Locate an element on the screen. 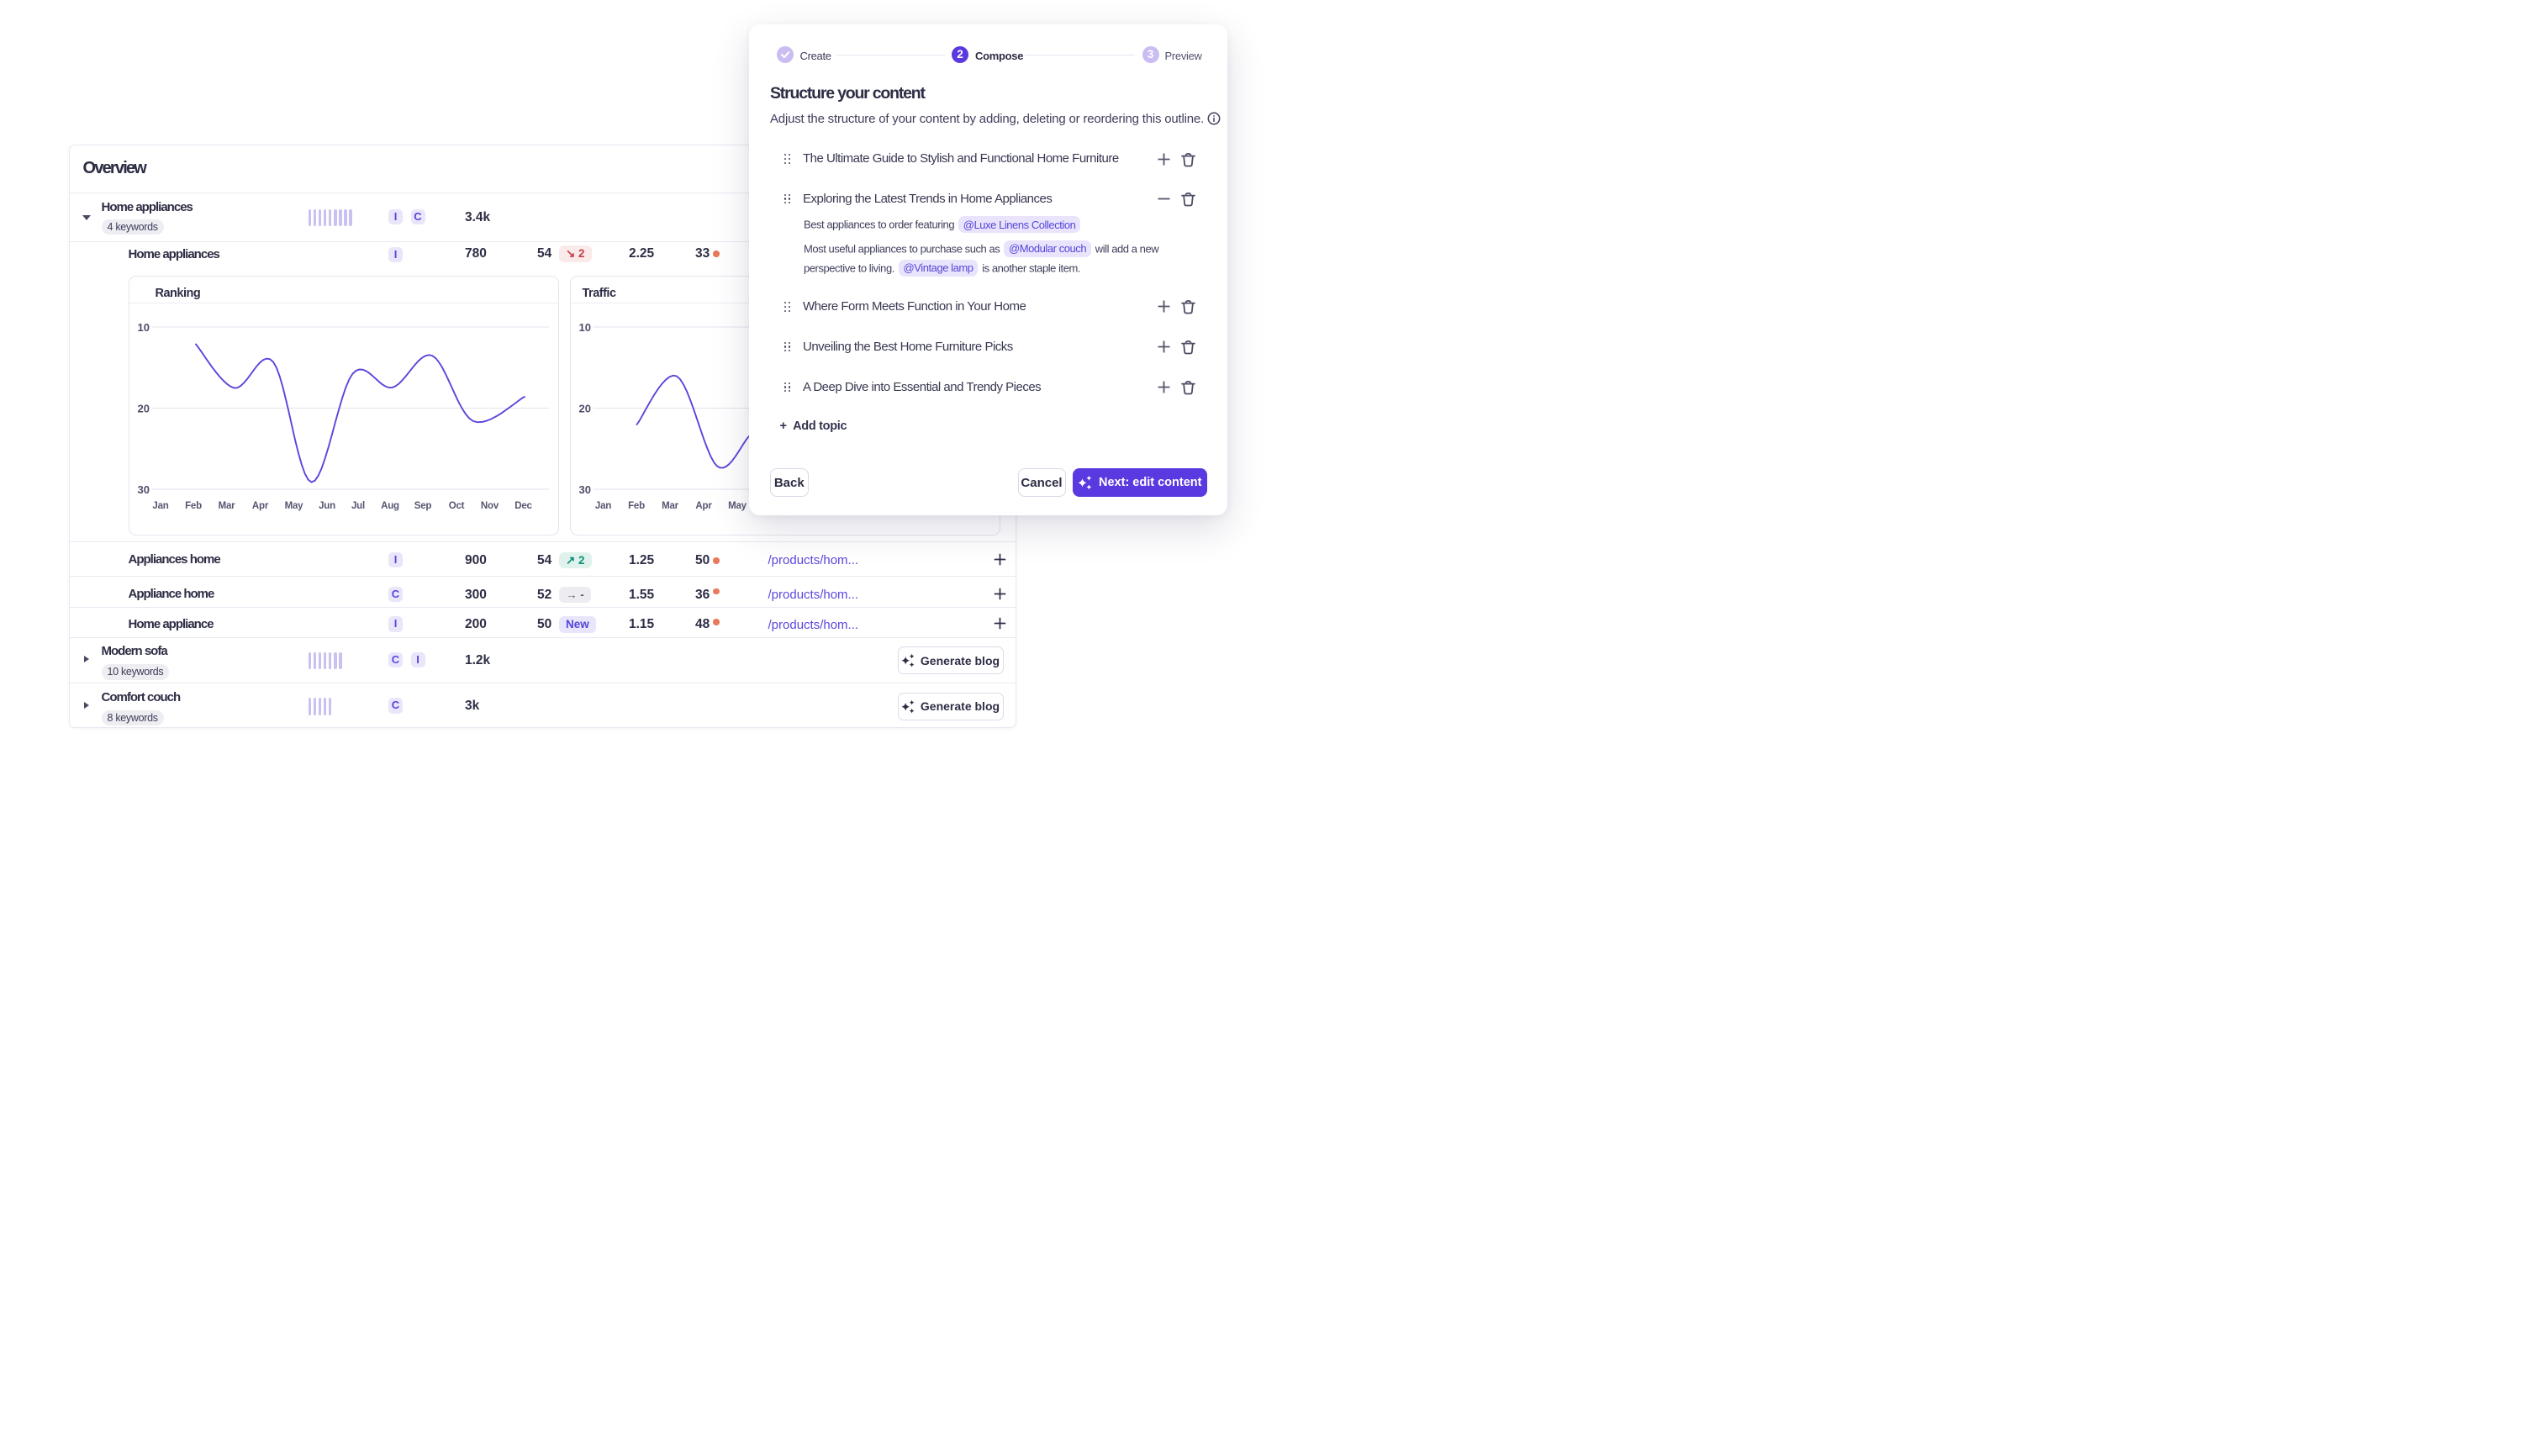  svg-text: Aug is located at coordinates (390, 506).